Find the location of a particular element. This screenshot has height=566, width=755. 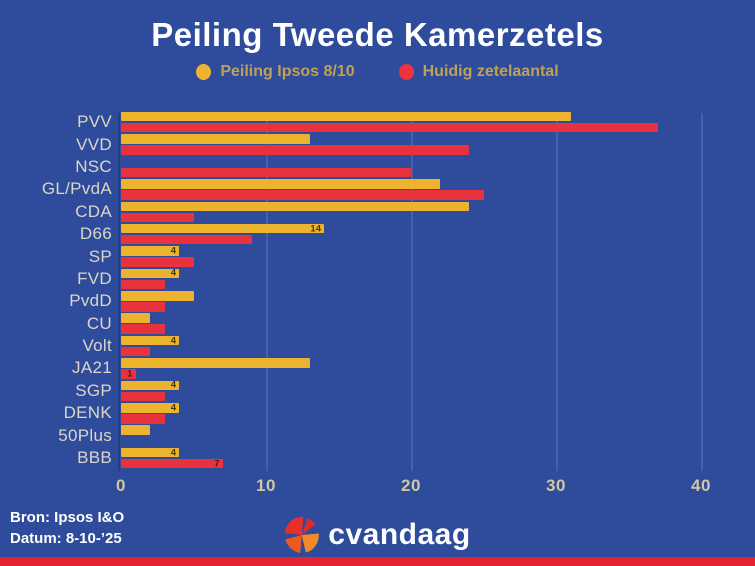

x-tick-10: 10 is located at coordinates (266, 485).